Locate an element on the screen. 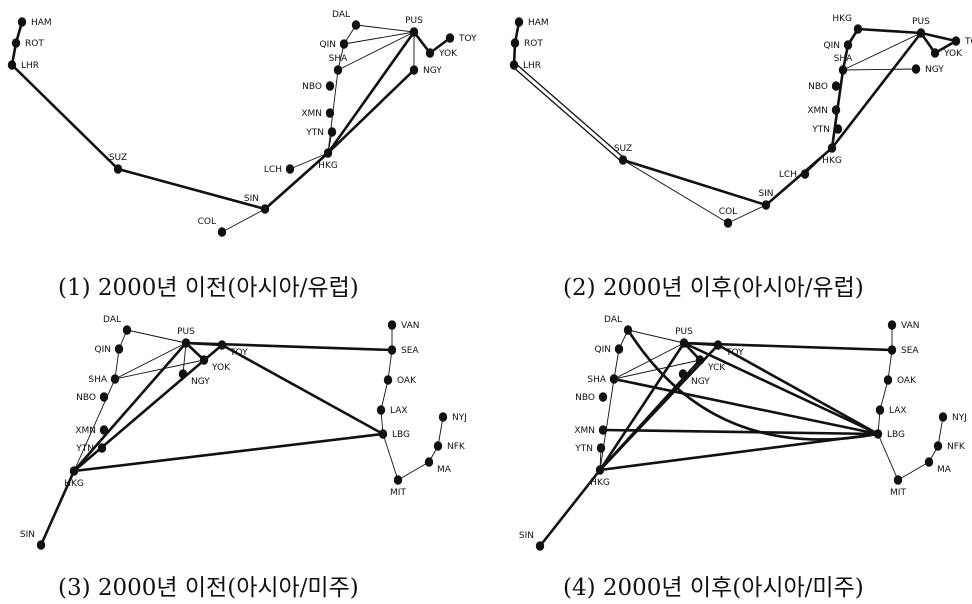 The width and height of the screenshot is (972, 604). node-suz-label: SUZ is located at coordinates (118, 158).